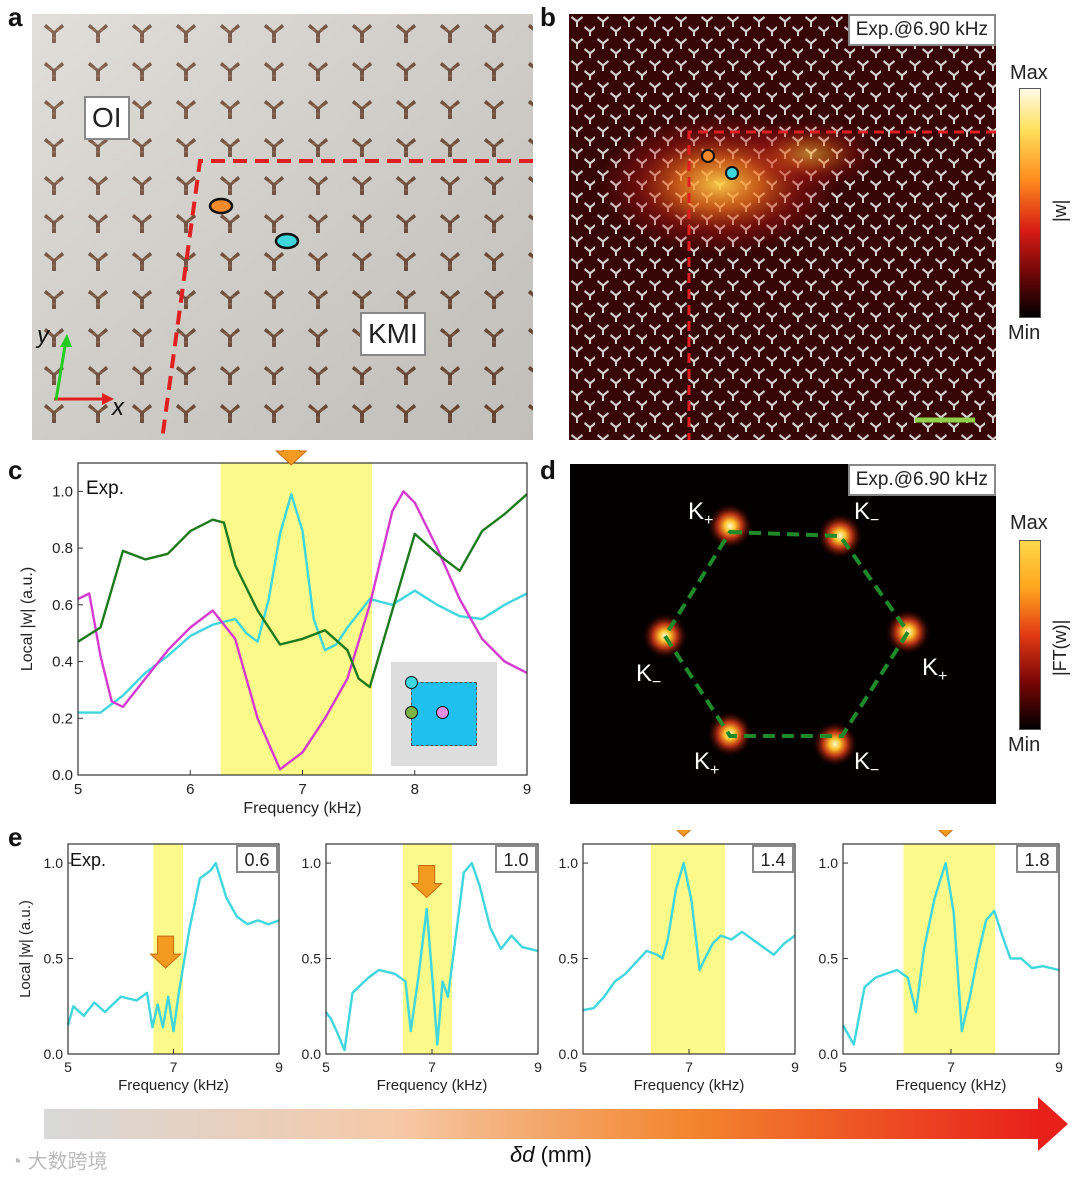 The width and height of the screenshot is (1080, 1177). What do you see at coordinates (1024, 333) in the screenshot?
I see `colorbar-b-min: Min` at bounding box center [1024, 333].